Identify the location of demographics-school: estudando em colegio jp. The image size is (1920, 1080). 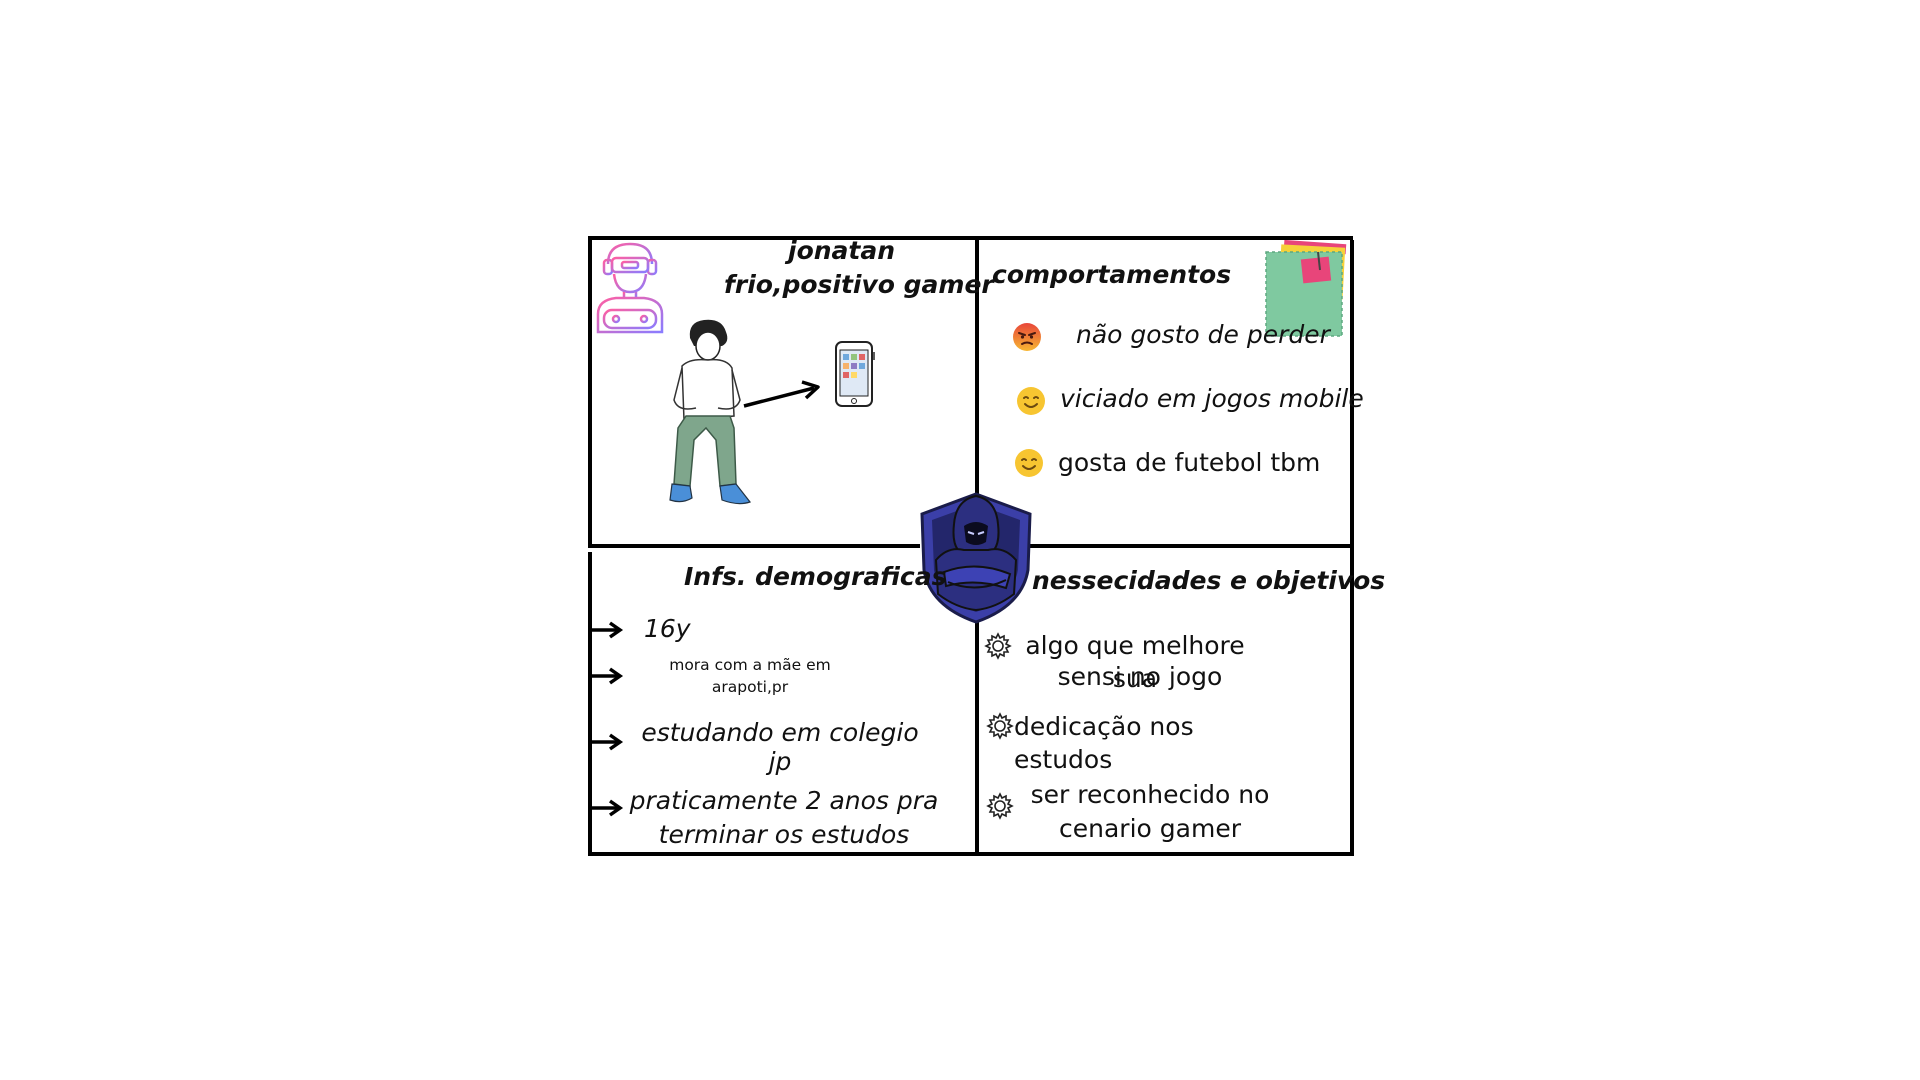
(780, 747).